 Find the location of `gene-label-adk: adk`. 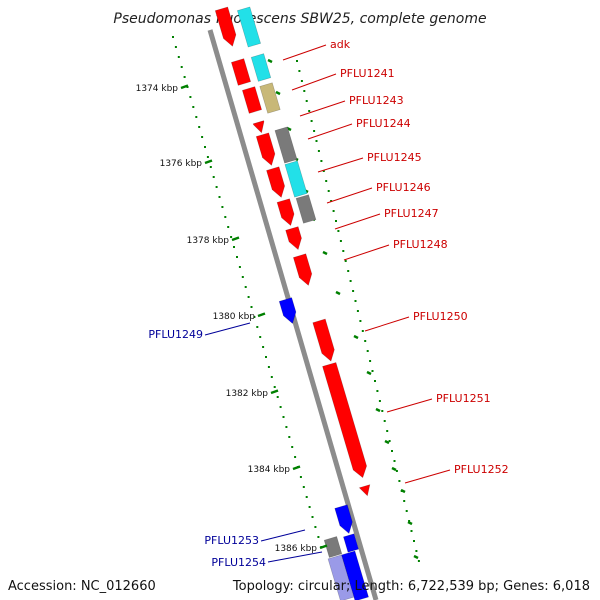

gene-label-adk: adk is located at coordinates (340, 44).